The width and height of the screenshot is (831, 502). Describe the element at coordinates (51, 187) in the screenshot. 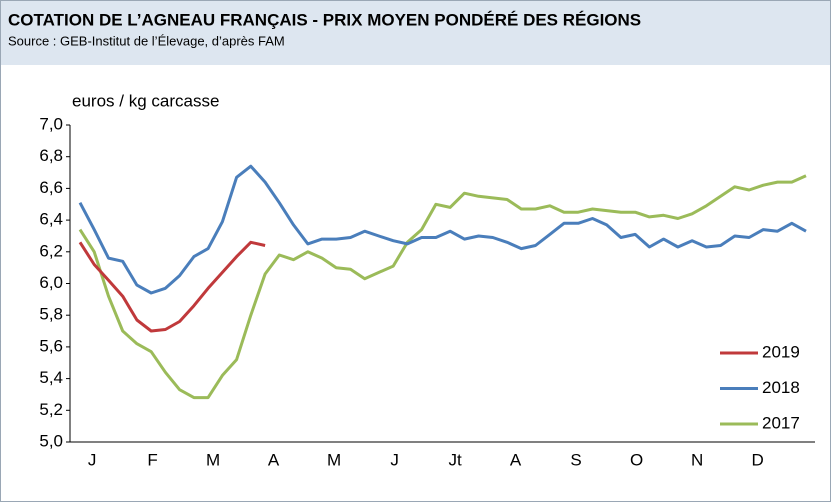

I see `y-tick-label: 6,6` at that location.